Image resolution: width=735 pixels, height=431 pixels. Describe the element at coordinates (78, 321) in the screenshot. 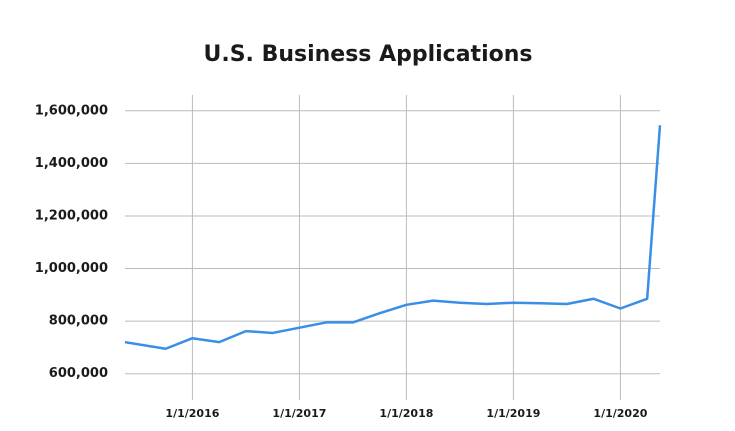

I see `y-tick-label: 800,000` at that location.